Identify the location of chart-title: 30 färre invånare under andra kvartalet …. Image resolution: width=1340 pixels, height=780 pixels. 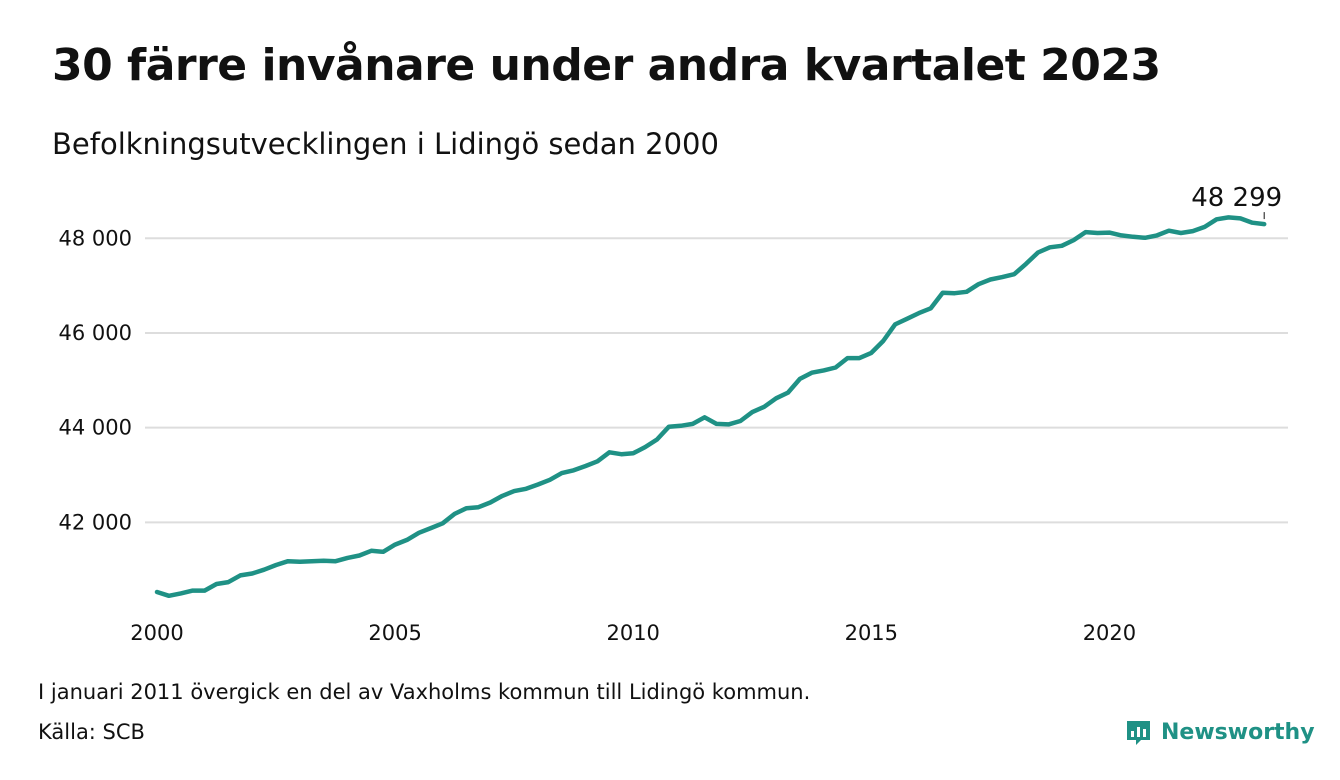
(606, 65).